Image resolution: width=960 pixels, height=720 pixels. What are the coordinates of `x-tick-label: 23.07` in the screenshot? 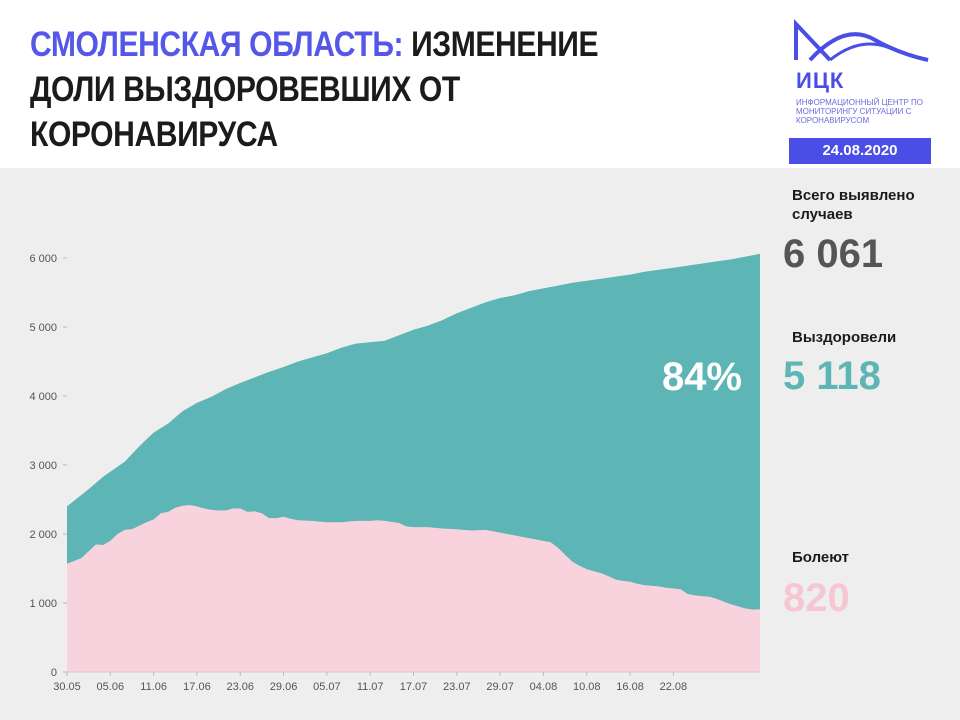 It's located at (457, 687).